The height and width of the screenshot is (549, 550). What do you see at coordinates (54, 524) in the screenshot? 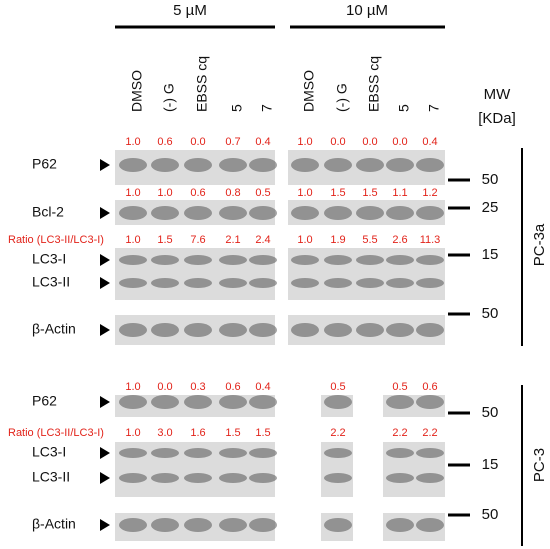
I see `protein-label: β-Actin` at bounding box center [54, 524].